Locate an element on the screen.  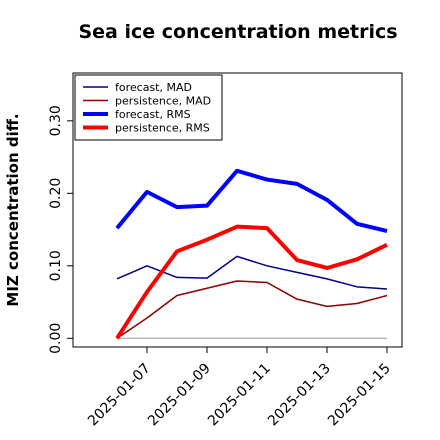
y-tick-label: 0.00 is located at coordinates (56, 338).